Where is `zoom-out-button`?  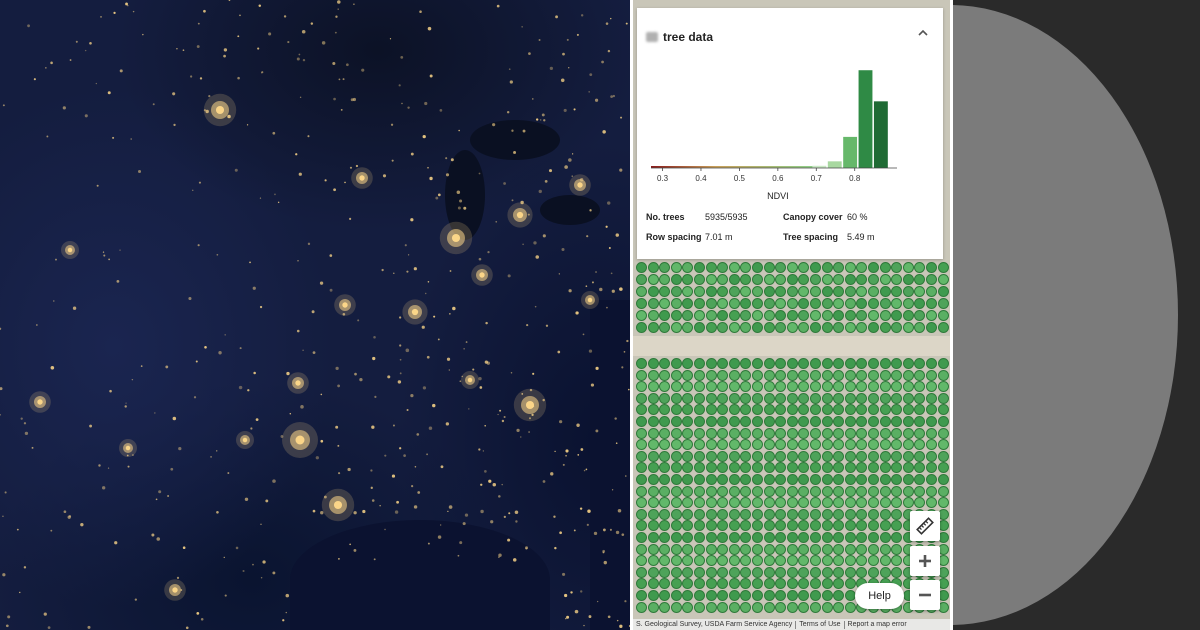
zoom-out-button is located at coordinates (925, 595).